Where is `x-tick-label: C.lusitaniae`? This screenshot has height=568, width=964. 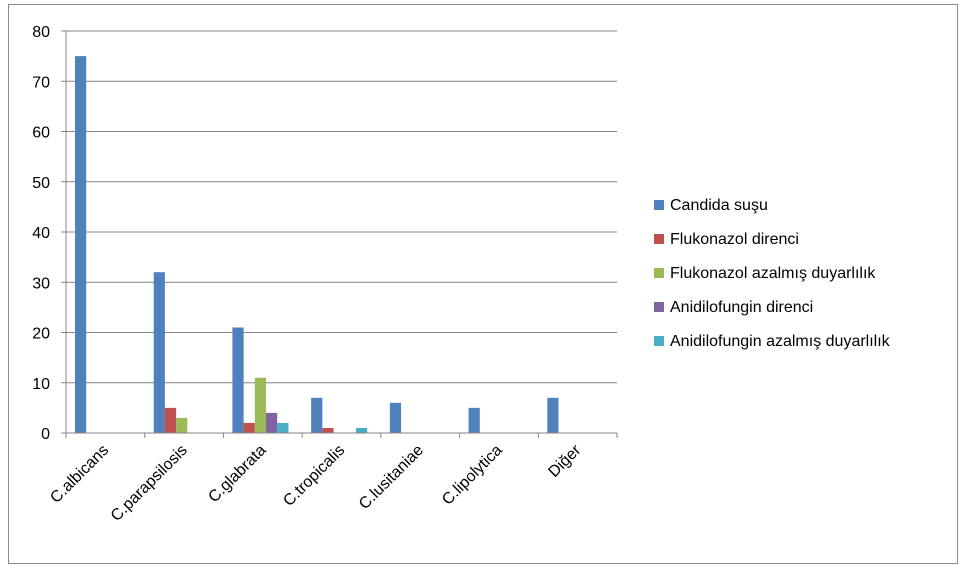 x-tick-label: C.lusitaniae is located at coordinates (391, 477).